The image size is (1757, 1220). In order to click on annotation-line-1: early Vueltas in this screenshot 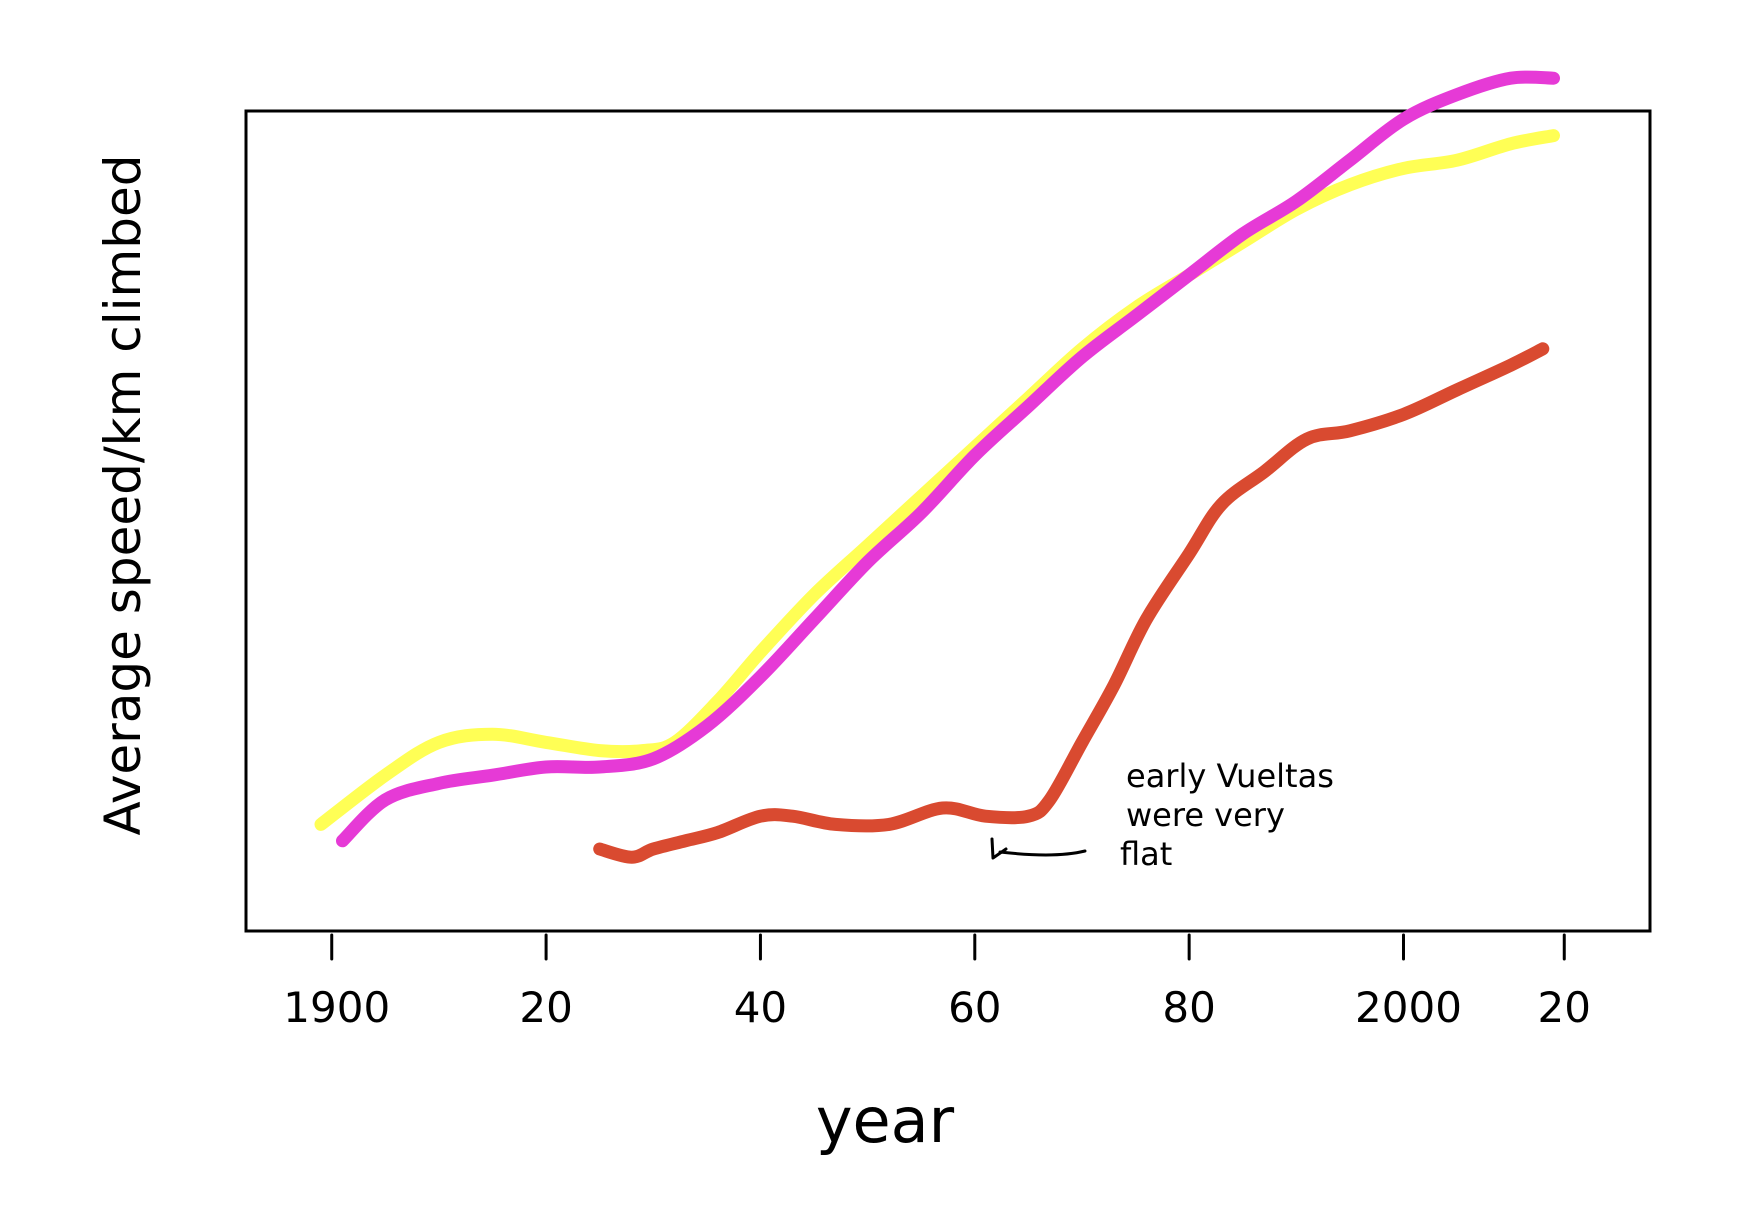, I will do `click(1230, 776)`.